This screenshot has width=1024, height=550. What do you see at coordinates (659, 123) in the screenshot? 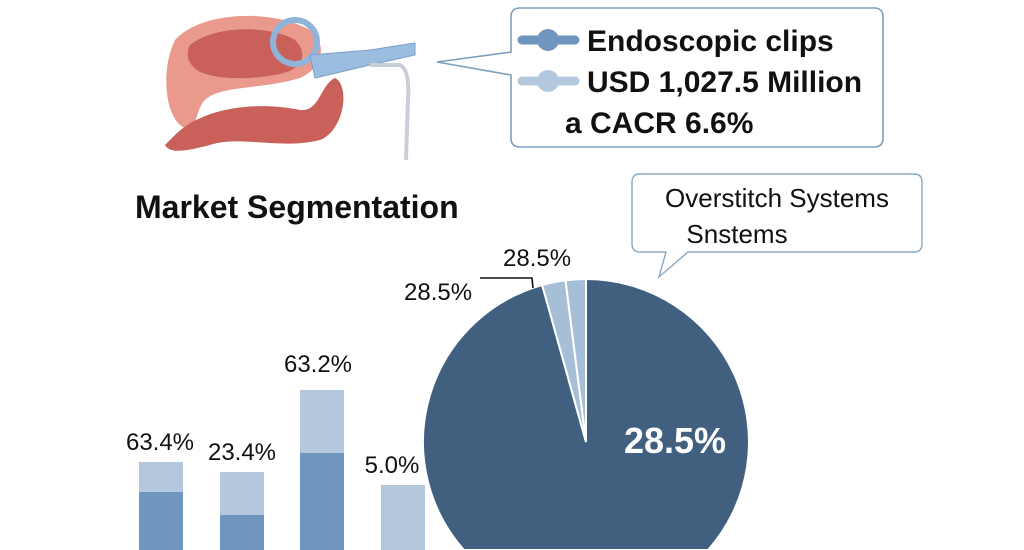
I see `legend-note: a CACR 6.6%` at bounding box center [659, 123].